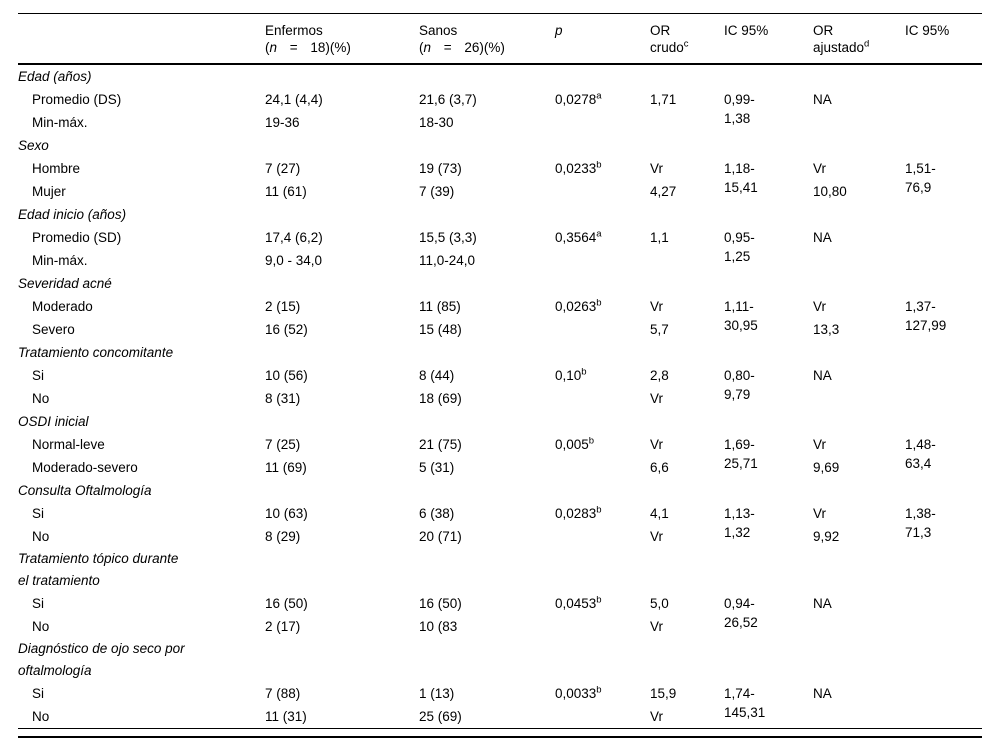 The width and height of the screenshot is (1000, 754). I want to click on column-header-rowlabel, so click(141, 39).